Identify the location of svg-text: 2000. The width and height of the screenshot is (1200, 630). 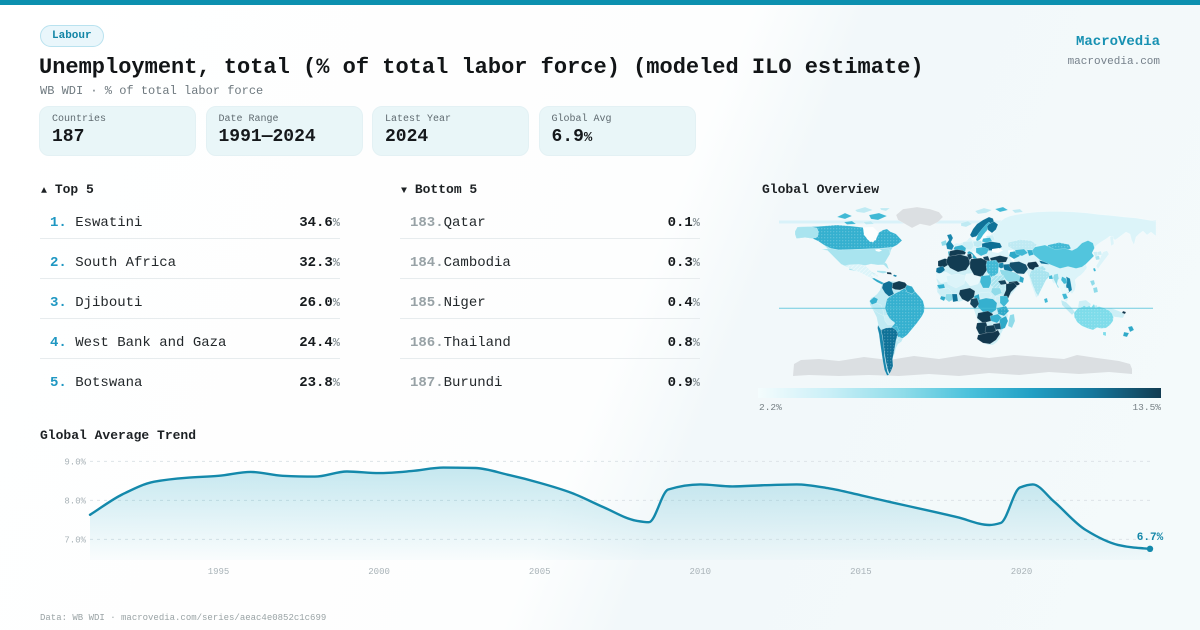
(379, 572).